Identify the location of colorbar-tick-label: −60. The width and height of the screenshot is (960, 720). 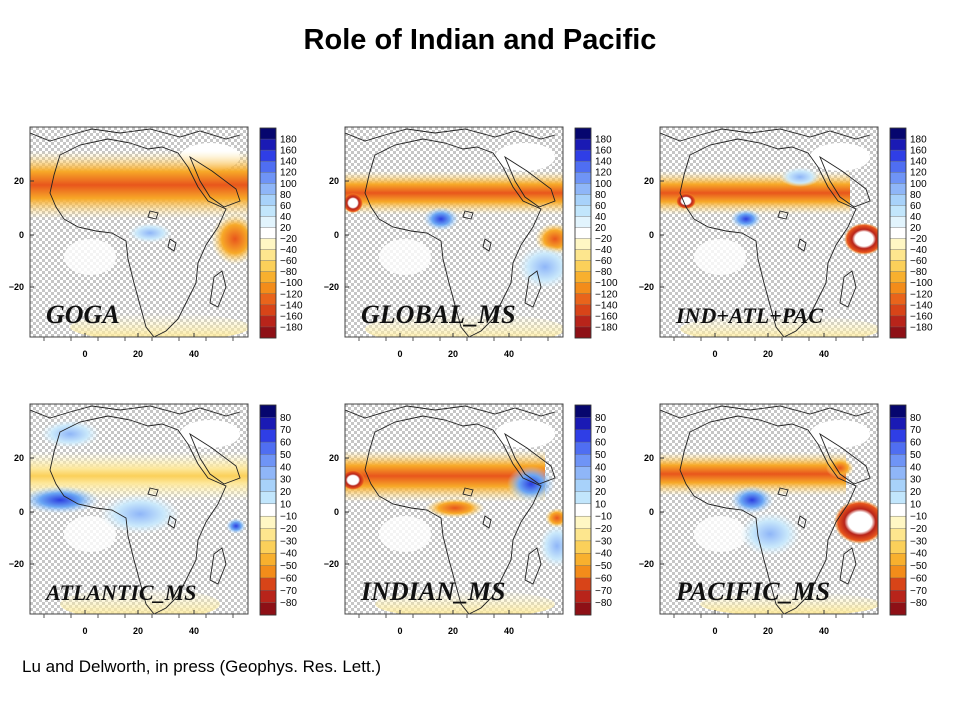
(288, 261).